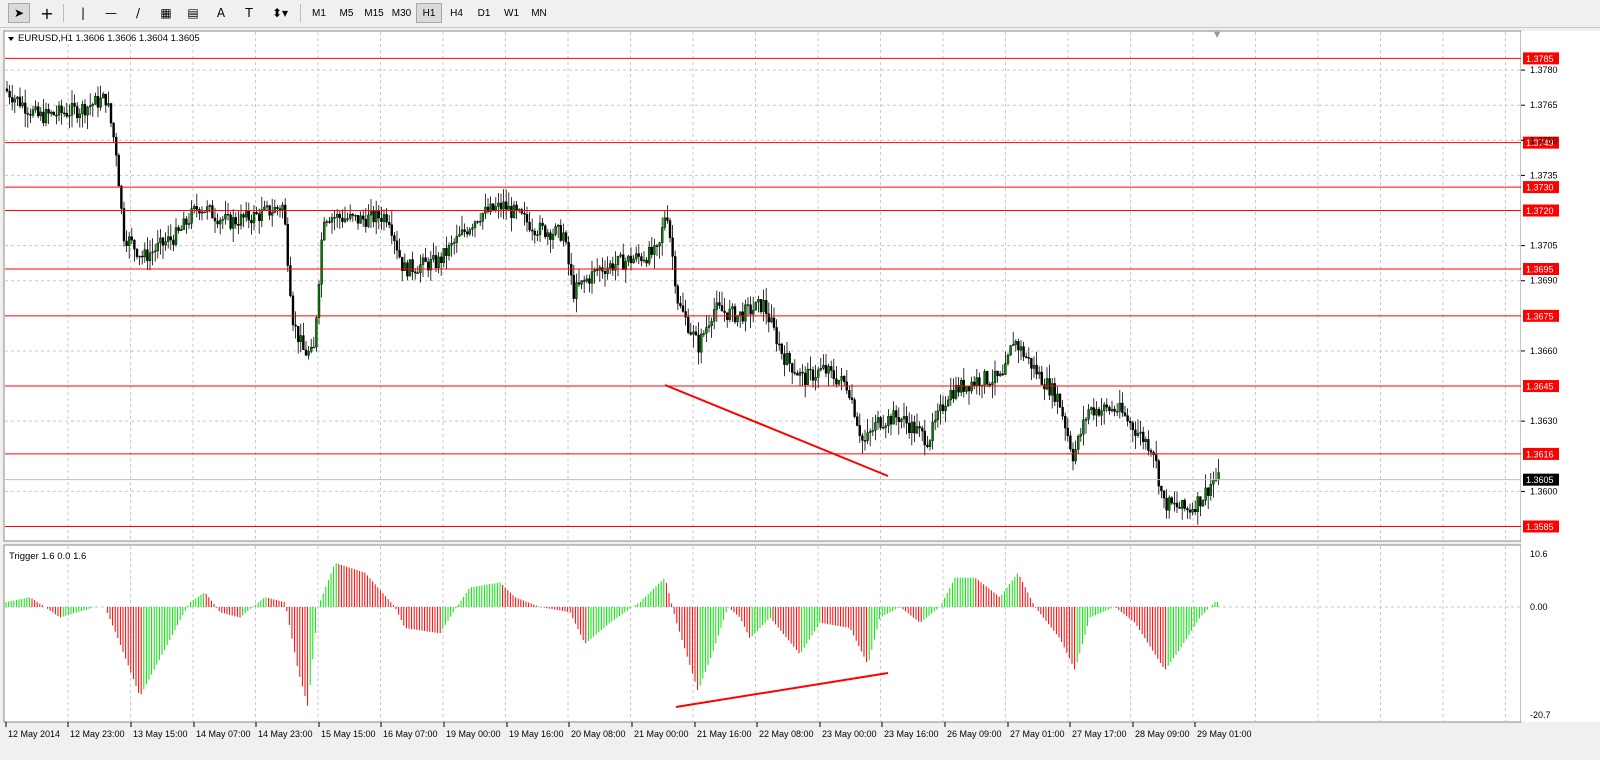  What do you see at coordinates (511, 13) in the screenshot?
I see `timeframe-w1-button: W1` at bounding box center [511, 13].